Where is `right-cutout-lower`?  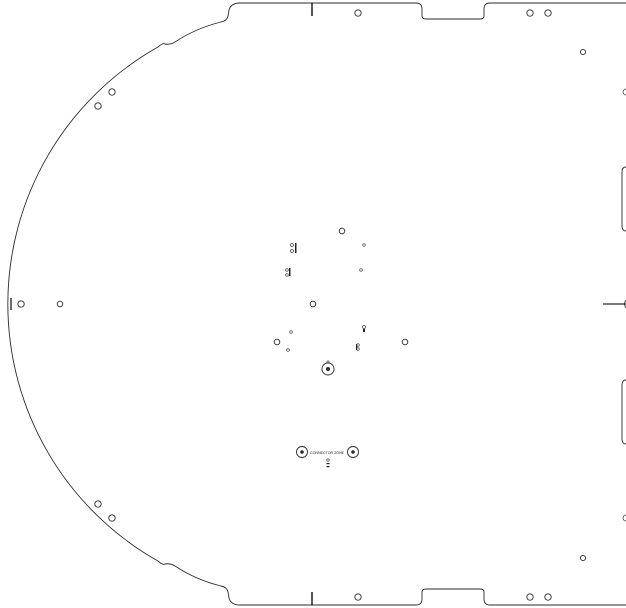
right-cutout-lower is located at coordinates (623, 412).